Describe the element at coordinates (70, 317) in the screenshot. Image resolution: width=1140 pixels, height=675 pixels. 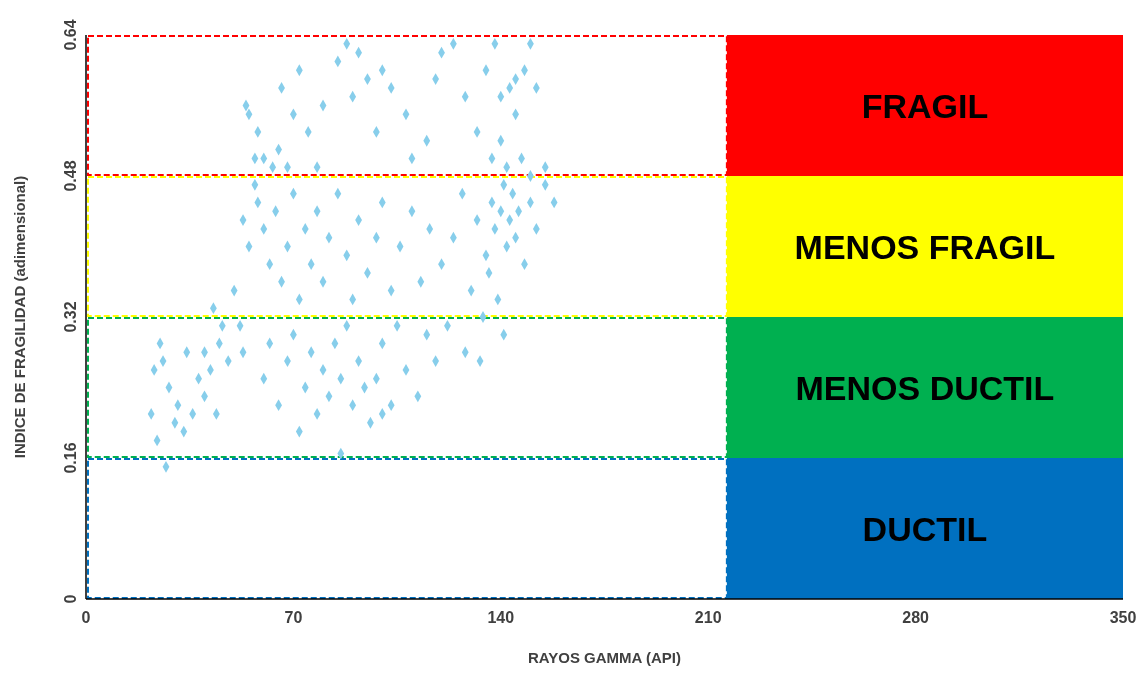
I see `y-tick-label: 0.32` at that location.